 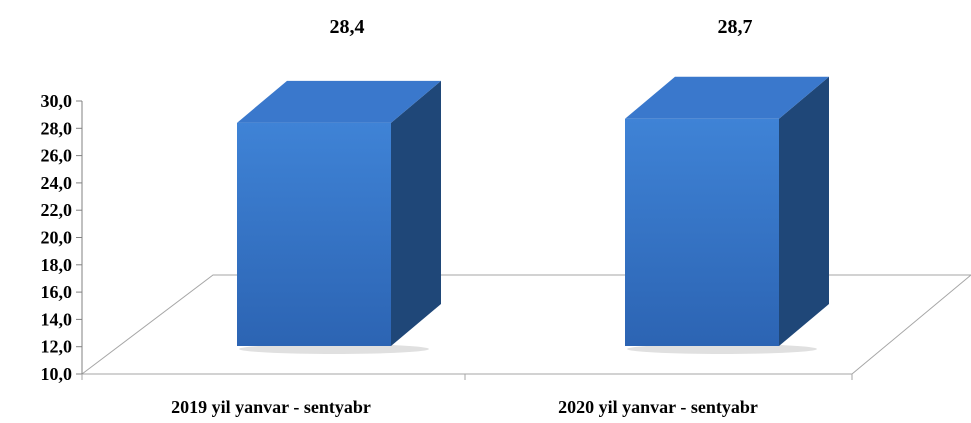 I want to click on y-tick-label: 12,0, so click(x=57, y=347).